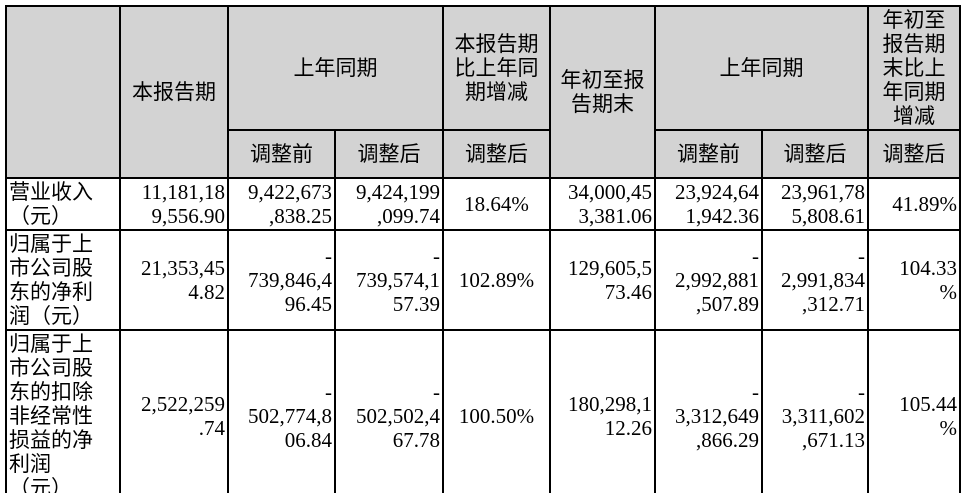 The image size is (963, 493). I want to click on cell: 2,522,259 .74, so click(174, 411).